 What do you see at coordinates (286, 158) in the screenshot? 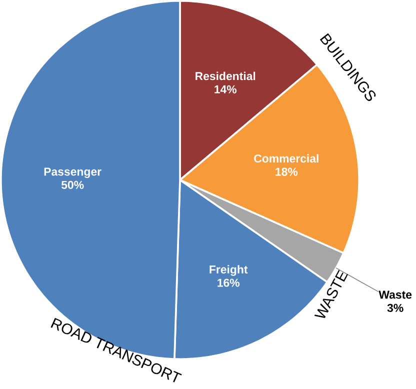
I see `slice-label: Commercial` at bounding box center [286, 158].